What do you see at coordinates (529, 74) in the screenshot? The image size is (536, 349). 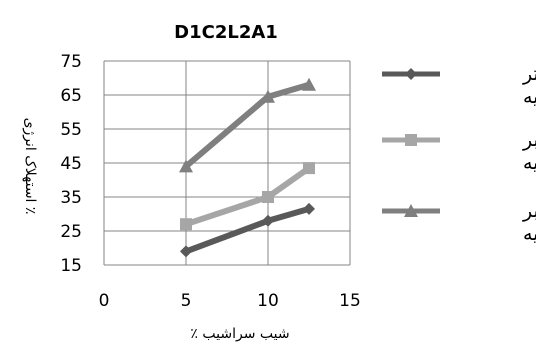 I see `legend-label-0-line-0: 100 لیتر` at bounding box center [529, 74].